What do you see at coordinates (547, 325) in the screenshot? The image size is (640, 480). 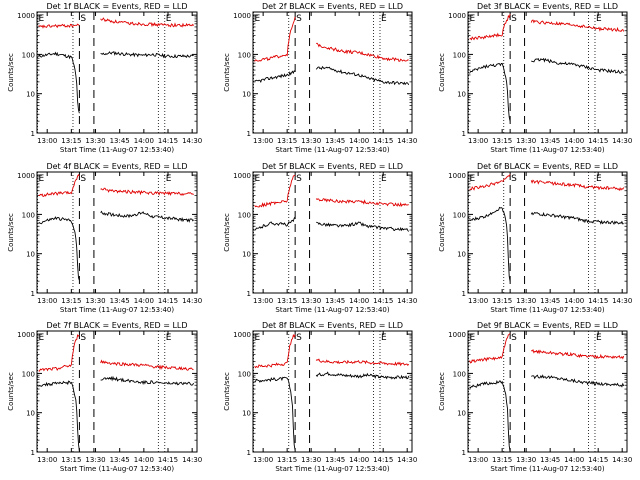 I see `chart-title: Det 9f BLACK = Events, RED = LLD` at bounding box center [547, 325].